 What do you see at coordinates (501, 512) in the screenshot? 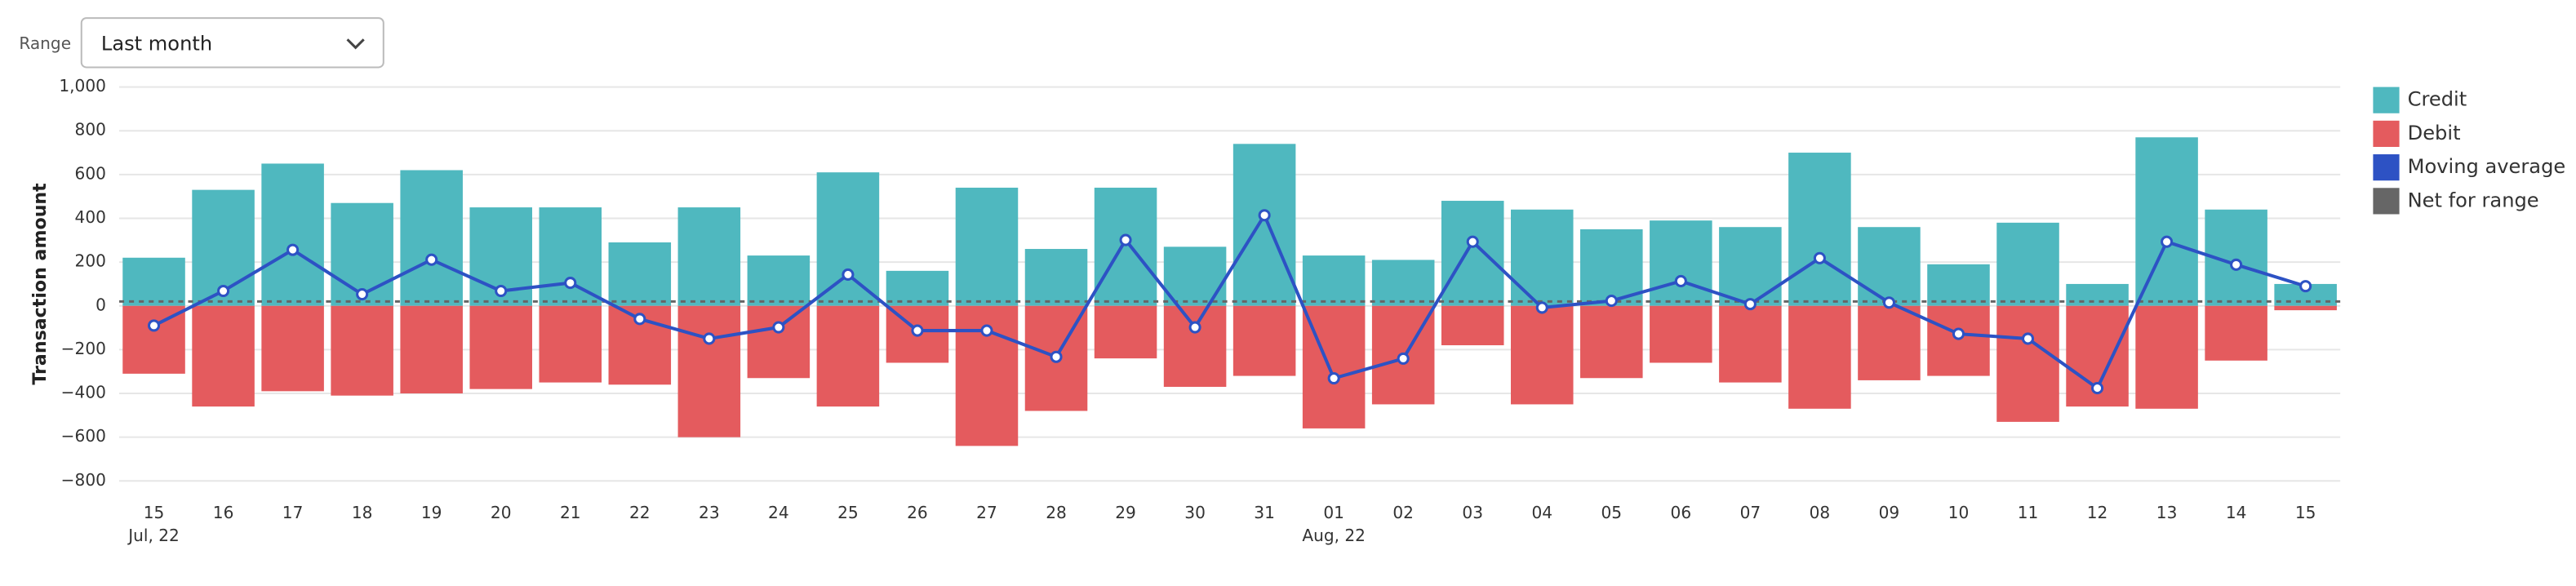
I see `x-tick-label: 20` at bounding box center [501, 512].